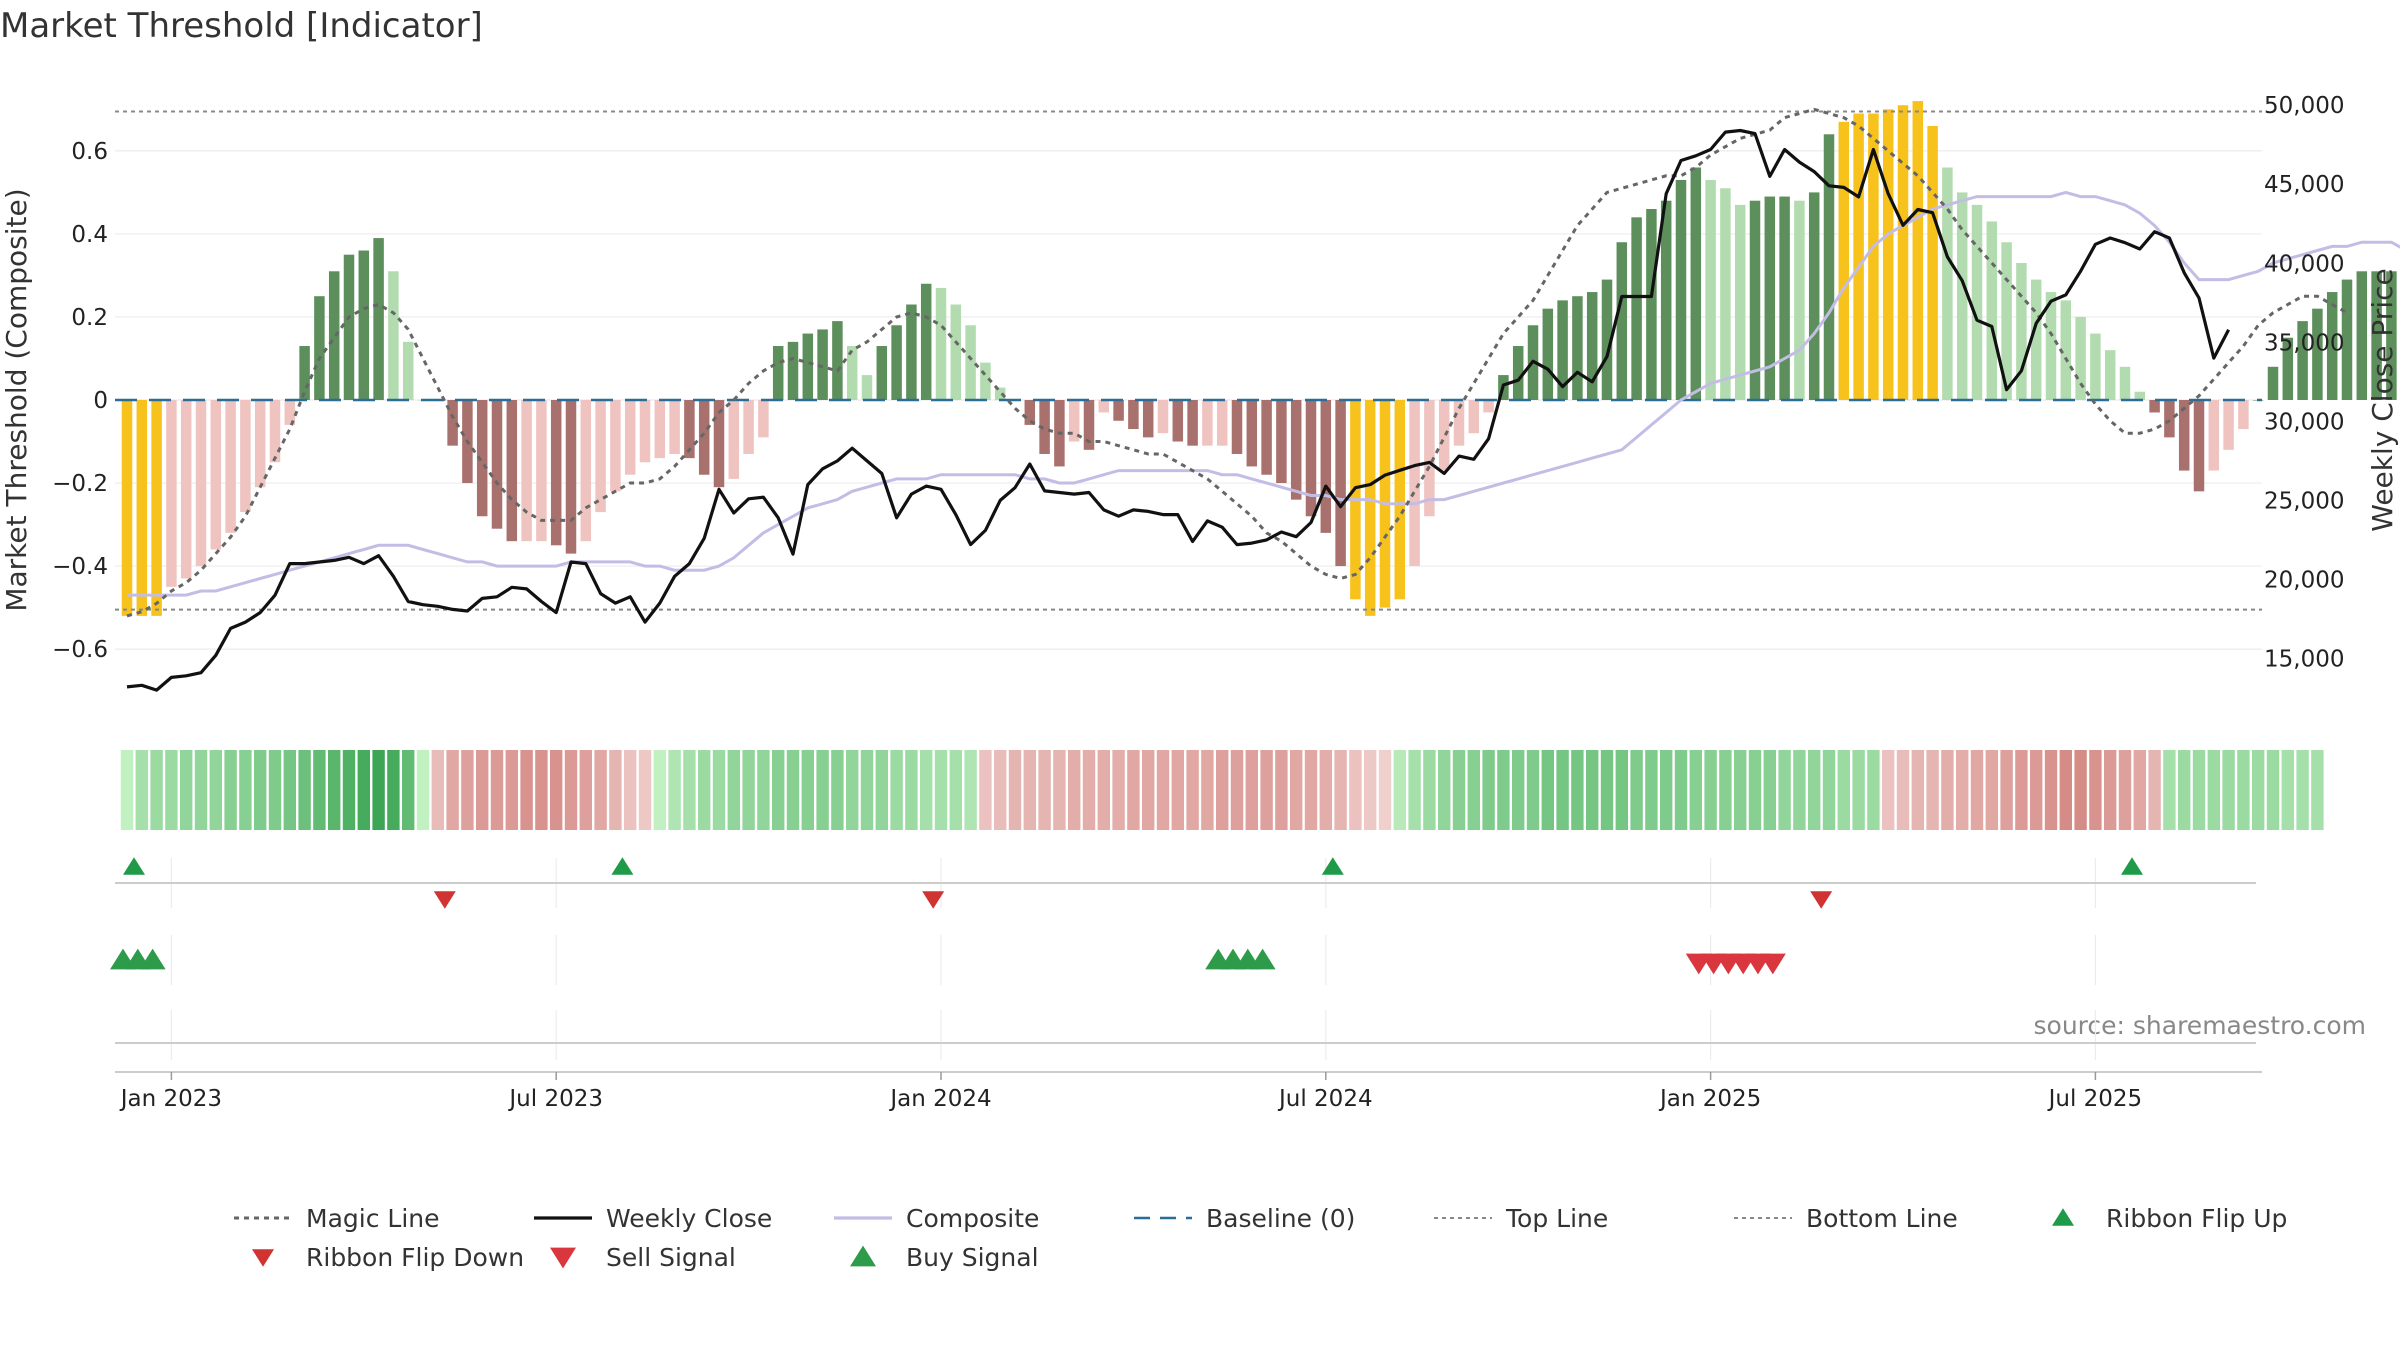 This screenshot has width=2400, height=1350. What do you see at coordinates (939, 1099) in the screenshot?
I see `x-tick-label: Jan 2024` at bounding box center [939, 1099].